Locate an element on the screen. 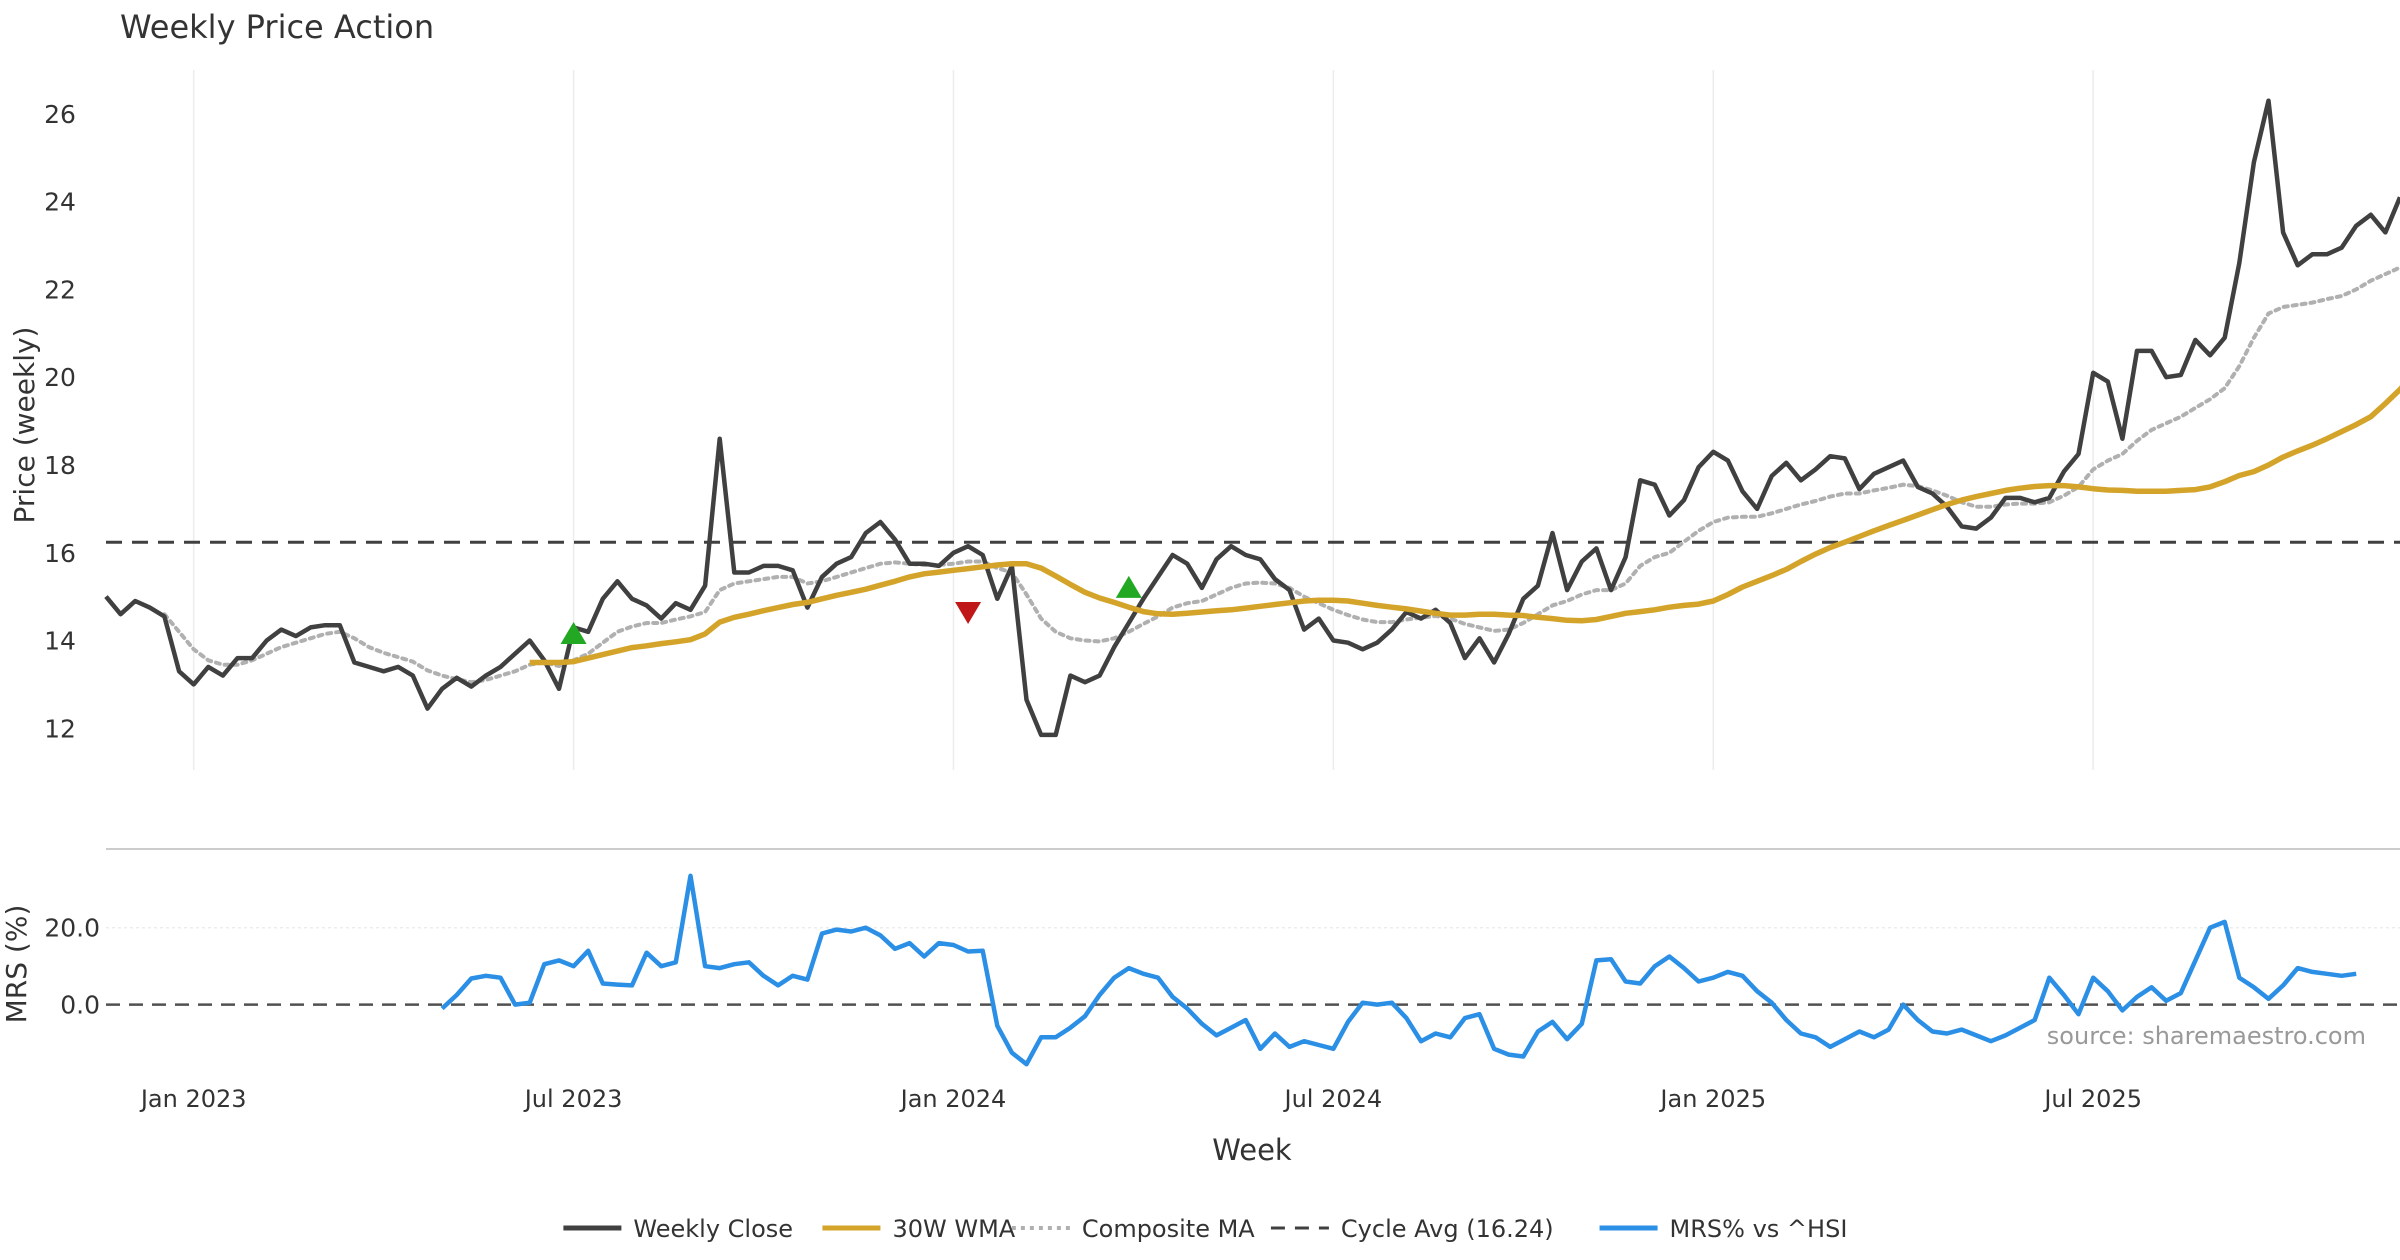  price-y-tick-label: 22 is located at coordinates (60, 289).